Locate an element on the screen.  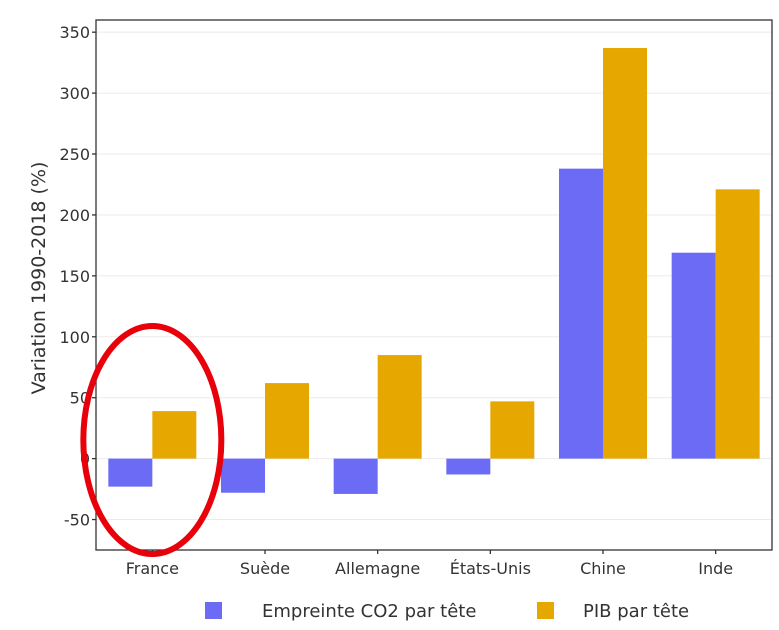
legend: Empreinte CO2 par tête PIB par tête is located at coordinates (447, 611).